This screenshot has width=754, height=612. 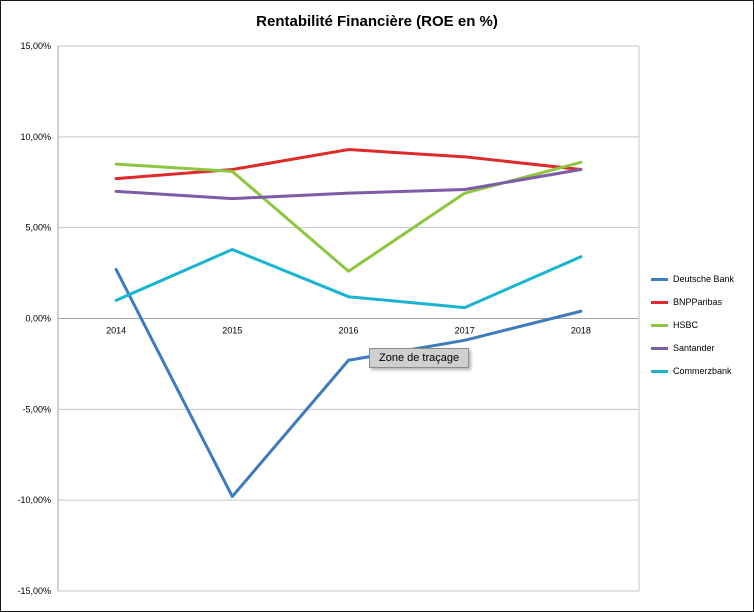 I want to click on x-axis-label: 2014, so click(x=116, y=331).